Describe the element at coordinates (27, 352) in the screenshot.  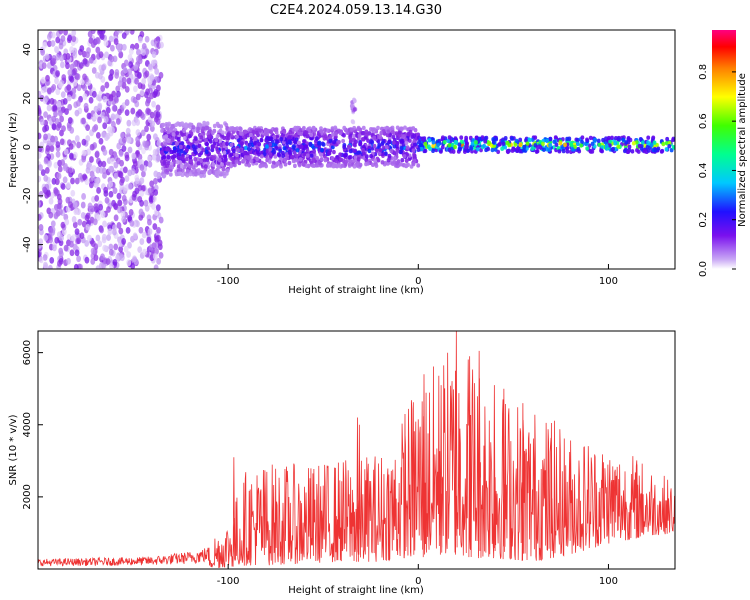
I see `snr-y-tick-label: 6000` at that location.